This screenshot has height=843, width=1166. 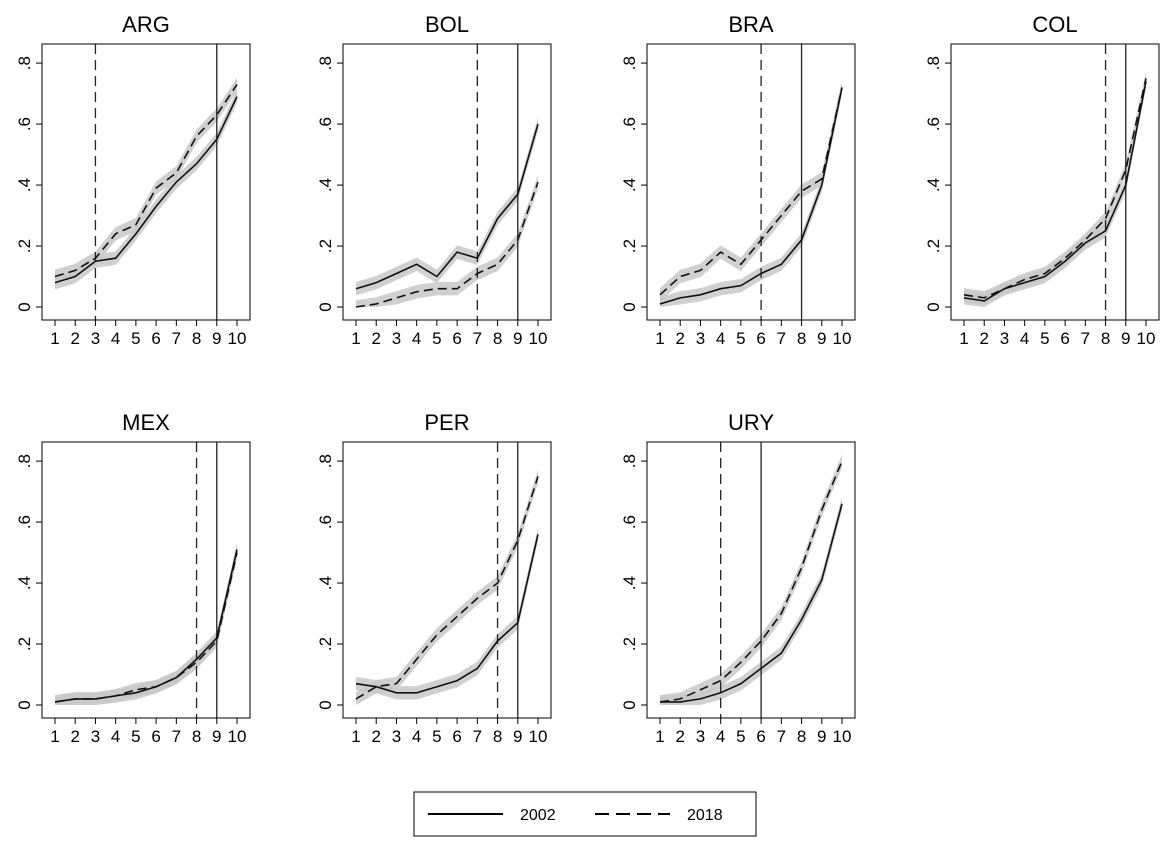 I want to click on panel-col: COL 1 2 3 4 5 6 7 8 9 10 0 .2 .4 .6 .8, so click(x=1042, y=180).